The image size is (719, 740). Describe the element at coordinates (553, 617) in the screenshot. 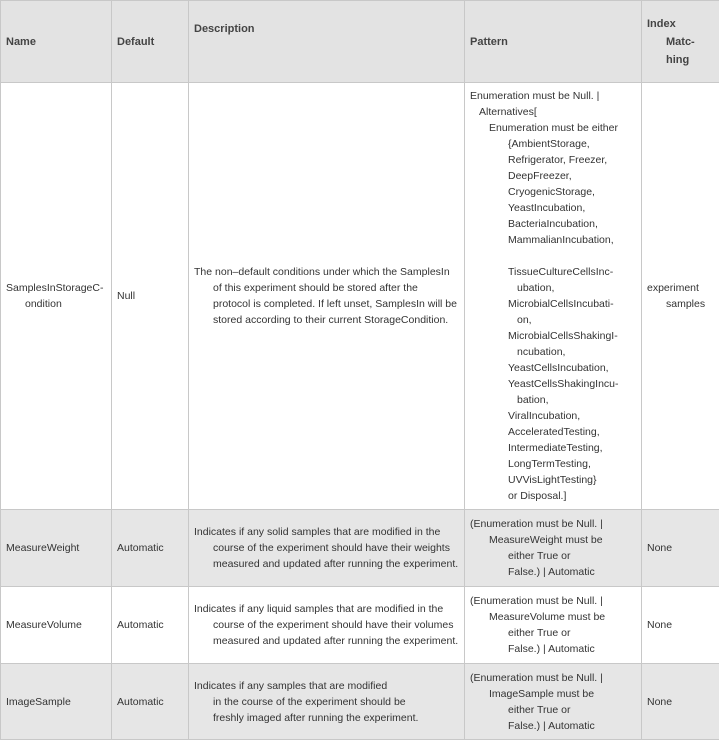

I see `cell-pattern-line: MeasureVolume must be` at that location.